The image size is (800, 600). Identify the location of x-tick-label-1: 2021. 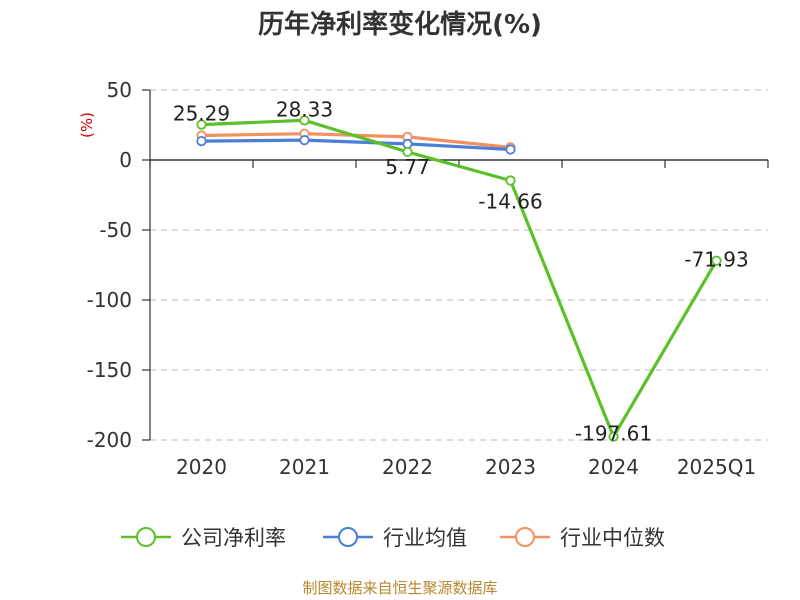
(304, 467).